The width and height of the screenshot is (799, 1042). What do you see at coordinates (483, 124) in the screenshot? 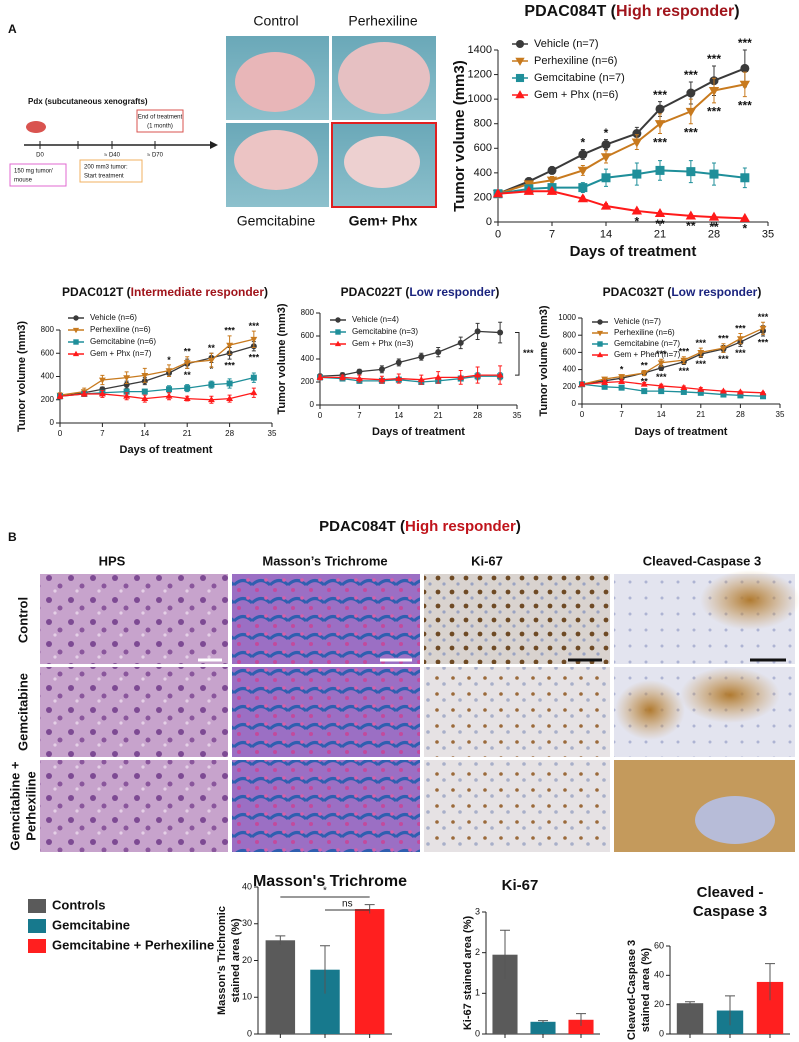
I see `y-tick-label: 800` at bounding box center [483, 124].